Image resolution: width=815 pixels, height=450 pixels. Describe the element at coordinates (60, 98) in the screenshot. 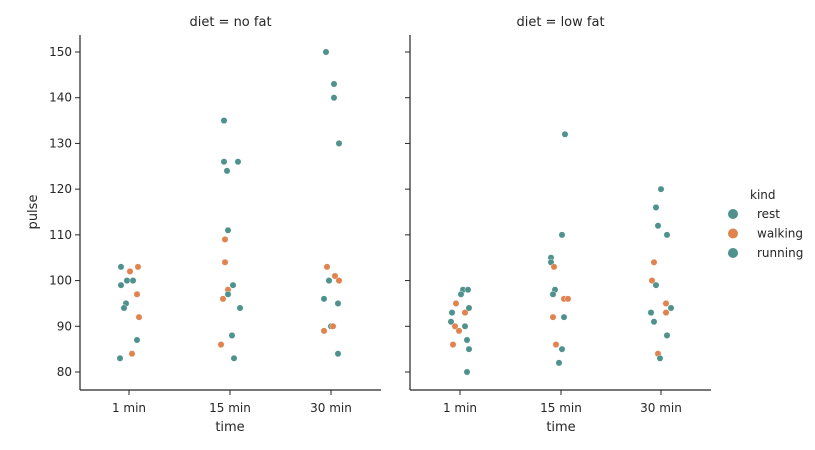

I see `y-tick-label: 140` at that location.